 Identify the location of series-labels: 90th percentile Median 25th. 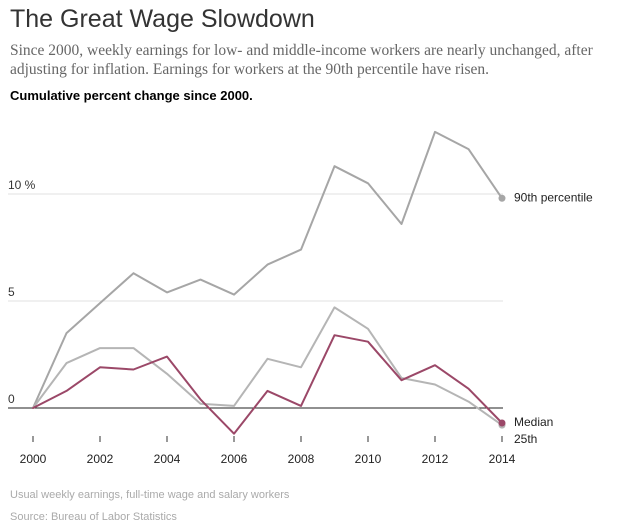
(553, 318).